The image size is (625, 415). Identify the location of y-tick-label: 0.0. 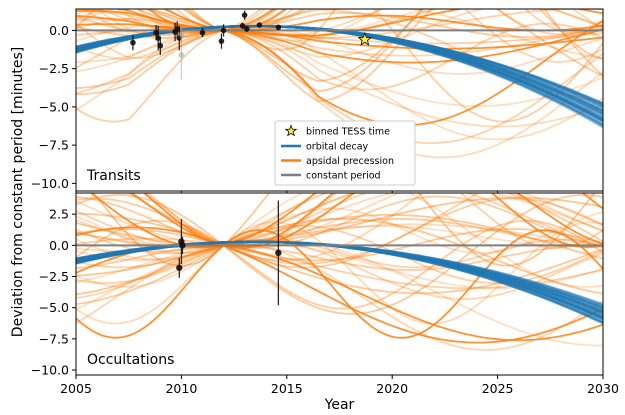
(59, 30).